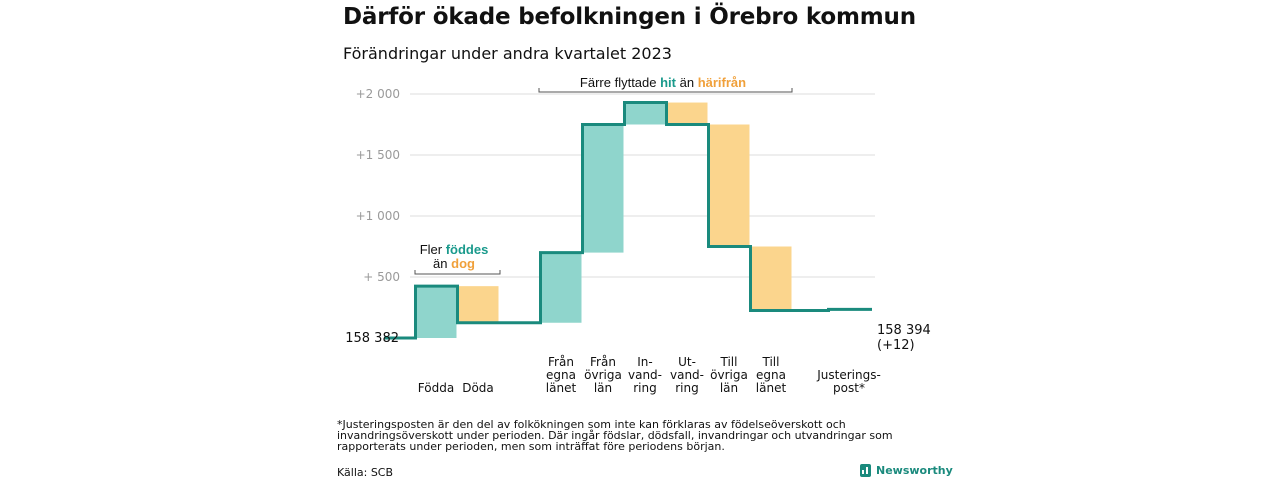  Describe the element at coordinates (442, 263) in the screenshot. I see `annotation-births-deaths-part: än` at that location.